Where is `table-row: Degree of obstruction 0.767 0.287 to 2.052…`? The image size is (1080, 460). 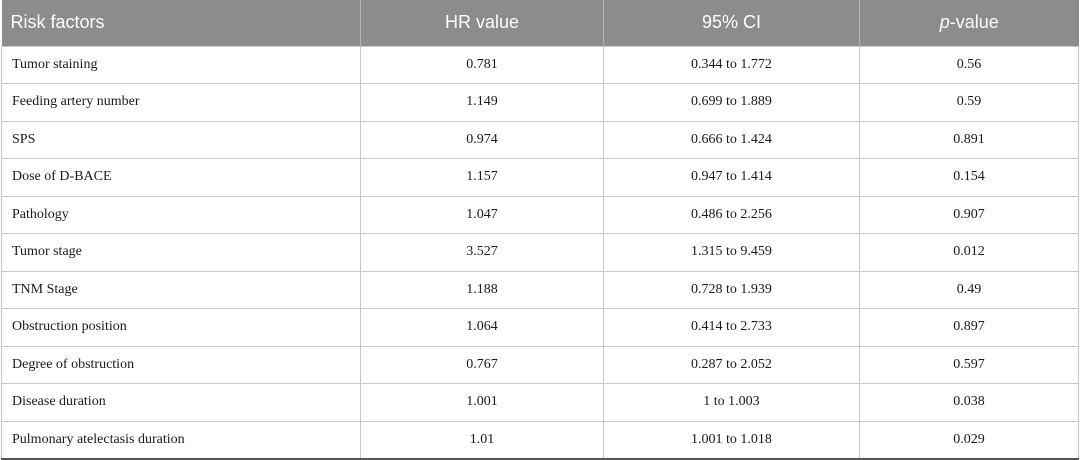 table-row: Degree of obstruction 0.767 0.287 to 2.052… is located at coordinates (540, 364).